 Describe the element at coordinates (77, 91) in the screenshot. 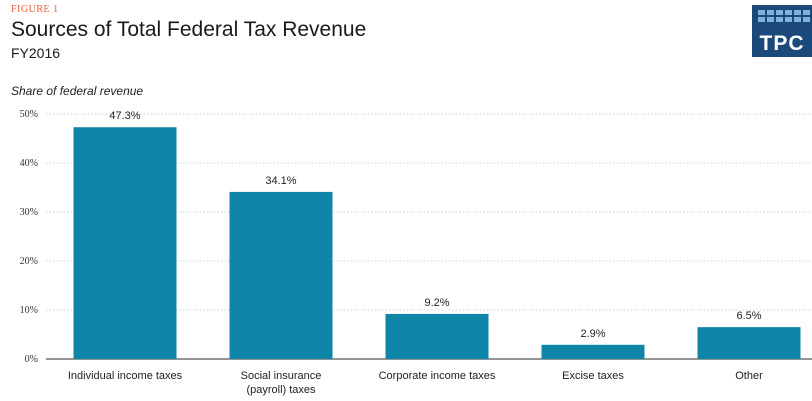

I see `y-axis-label: Share of federal revenue` at that location.